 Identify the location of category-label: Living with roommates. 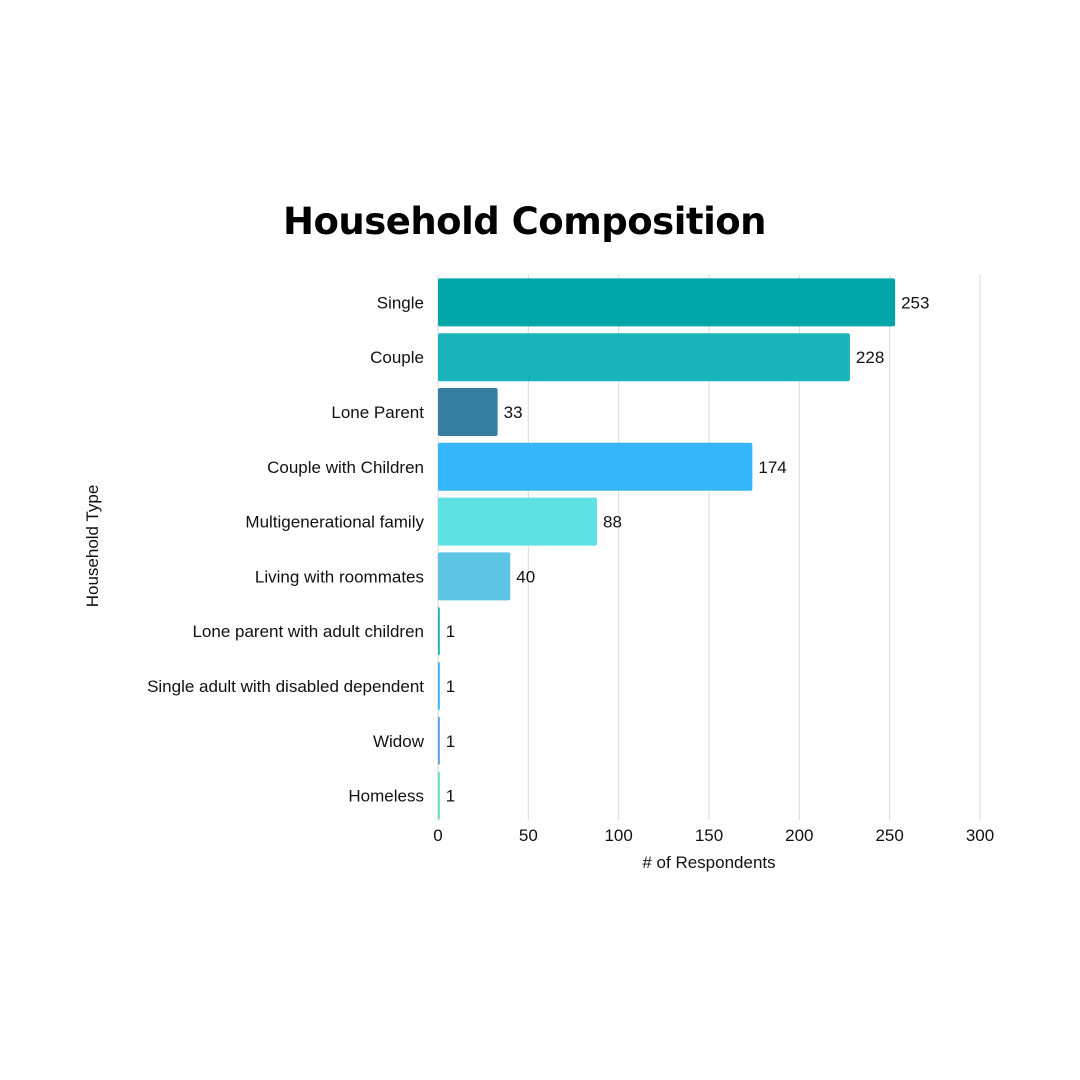
(339, 576).